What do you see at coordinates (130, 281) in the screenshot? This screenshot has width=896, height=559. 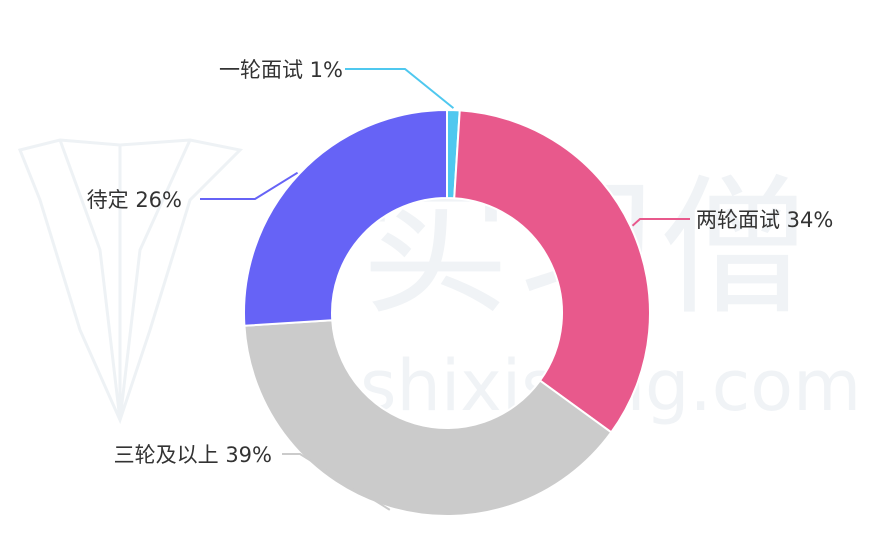 I see `watermark-logo-icon` at bounding box center [130, 281].